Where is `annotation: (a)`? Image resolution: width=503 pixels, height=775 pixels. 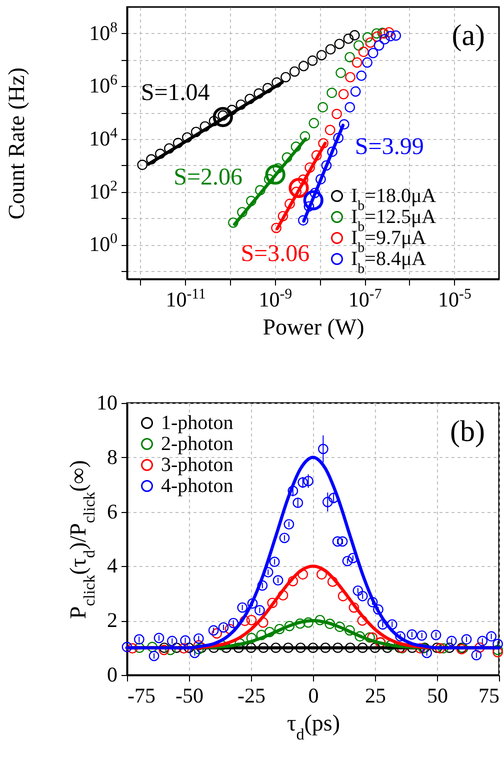
annotation: (a) is located at coordinates (468, 35).